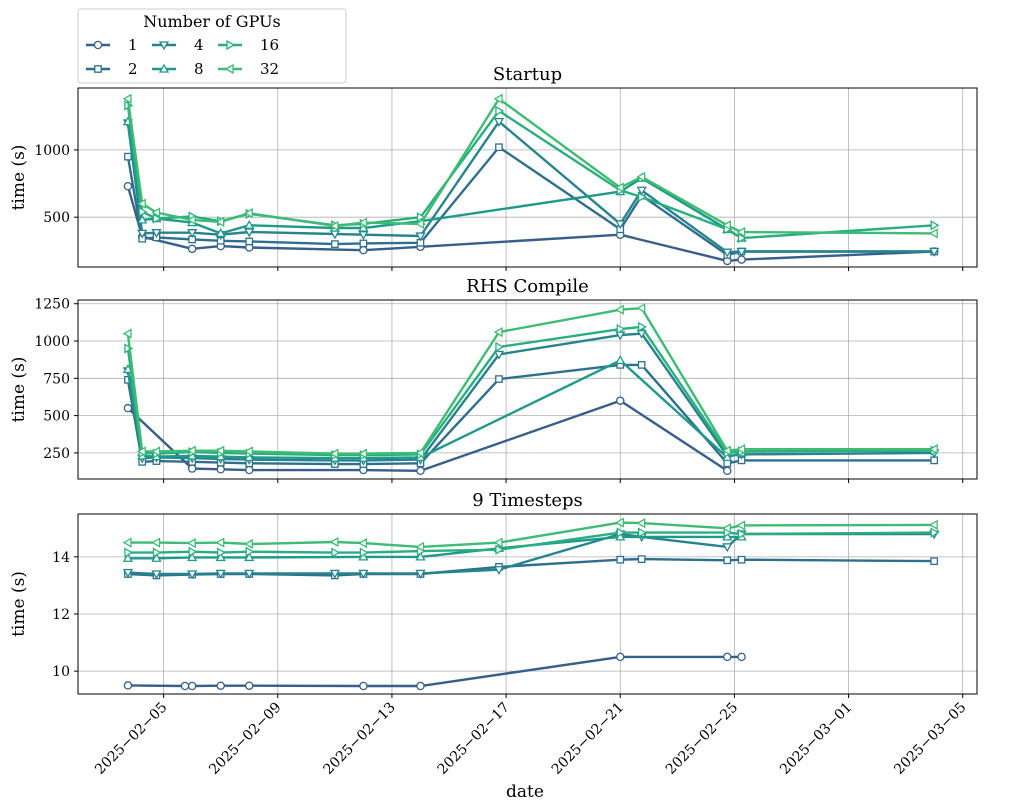  I want to click on legend-label: 16, so click(269, 45).